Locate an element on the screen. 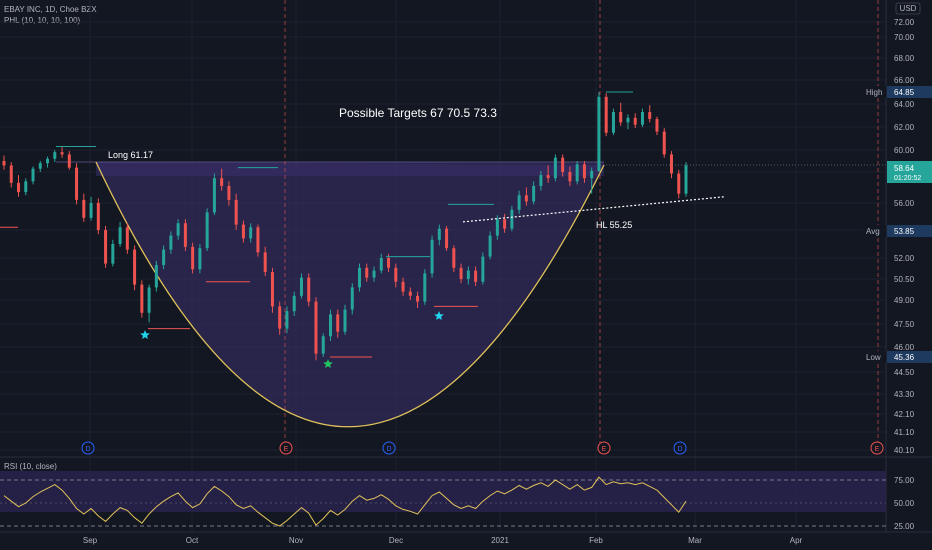  symbol-title: EBAY INC, 1D, Choe BZX is located at coordinates (50, 9).